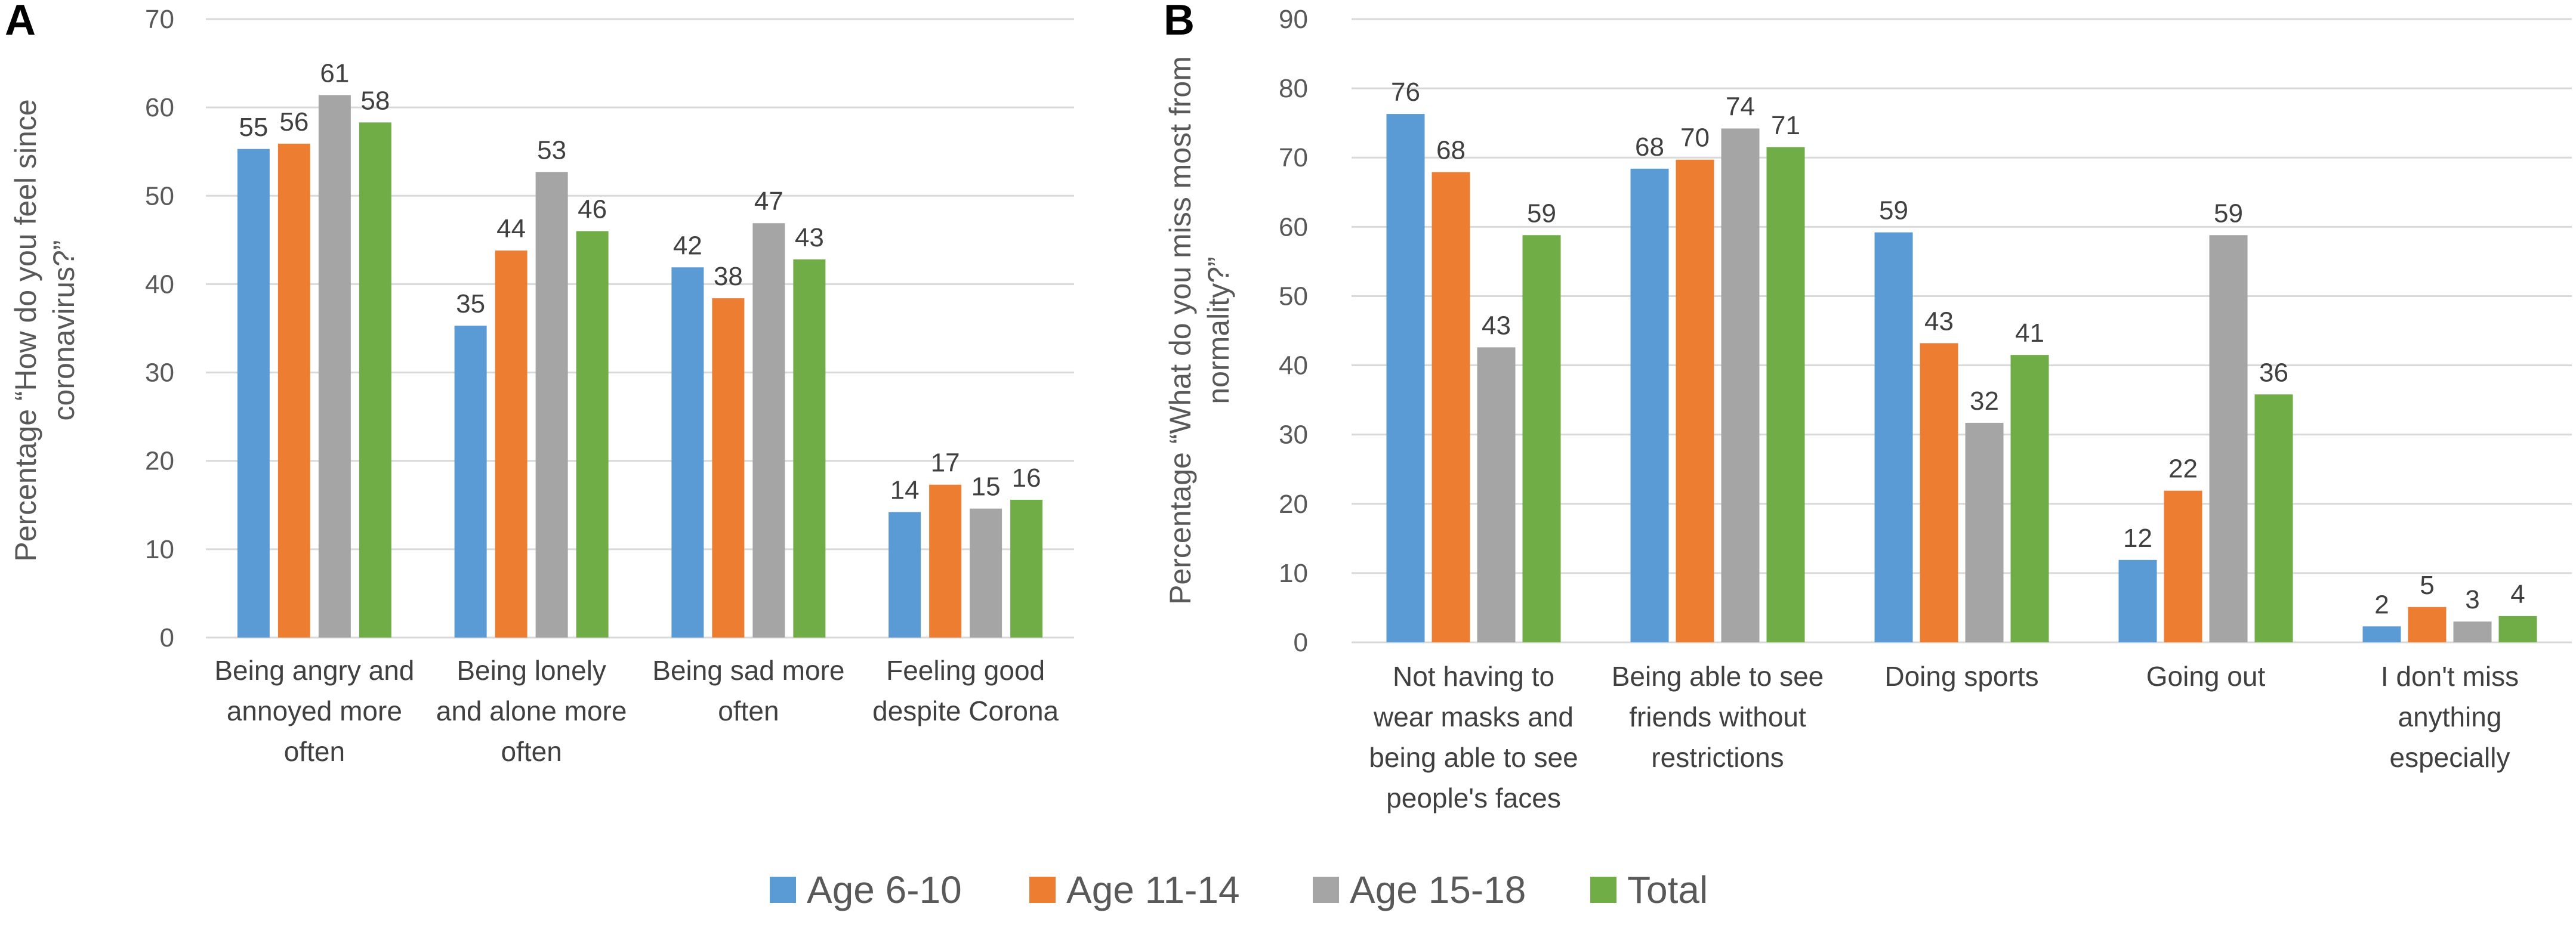 This screenshot has width=2576, height=928. Describe the element at coordinates (160, 328) in the screenshot. I see `y-ticks-a: 0 10 20 30 40 50 60 70` at that location.